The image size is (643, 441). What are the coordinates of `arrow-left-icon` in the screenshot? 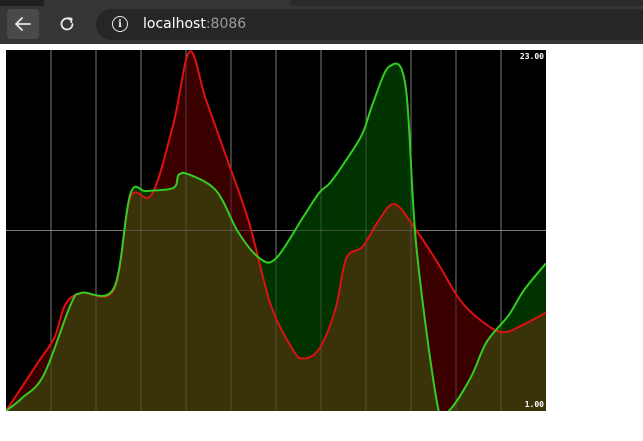 It's located at (23, 24).